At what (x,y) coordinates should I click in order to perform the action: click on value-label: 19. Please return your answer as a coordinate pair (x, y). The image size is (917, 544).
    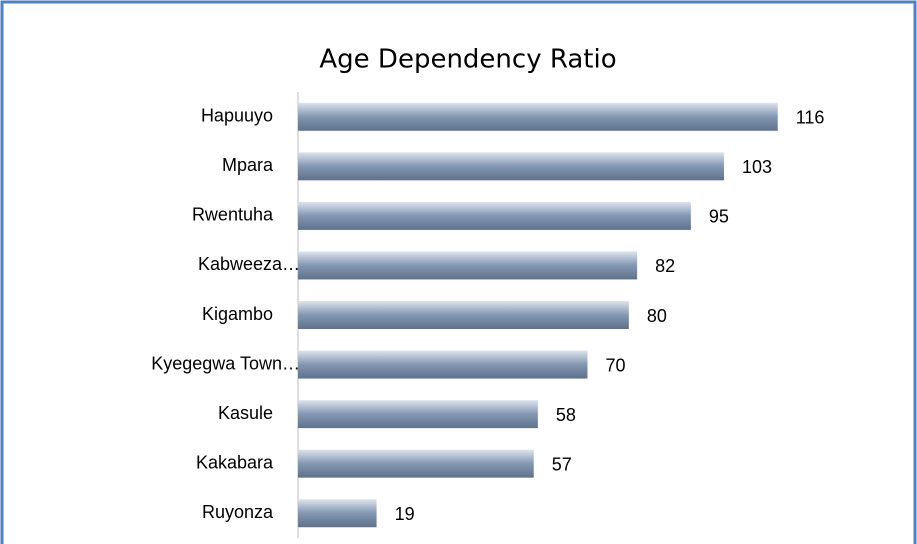
    Looking at the image, I should click on (405, 514).